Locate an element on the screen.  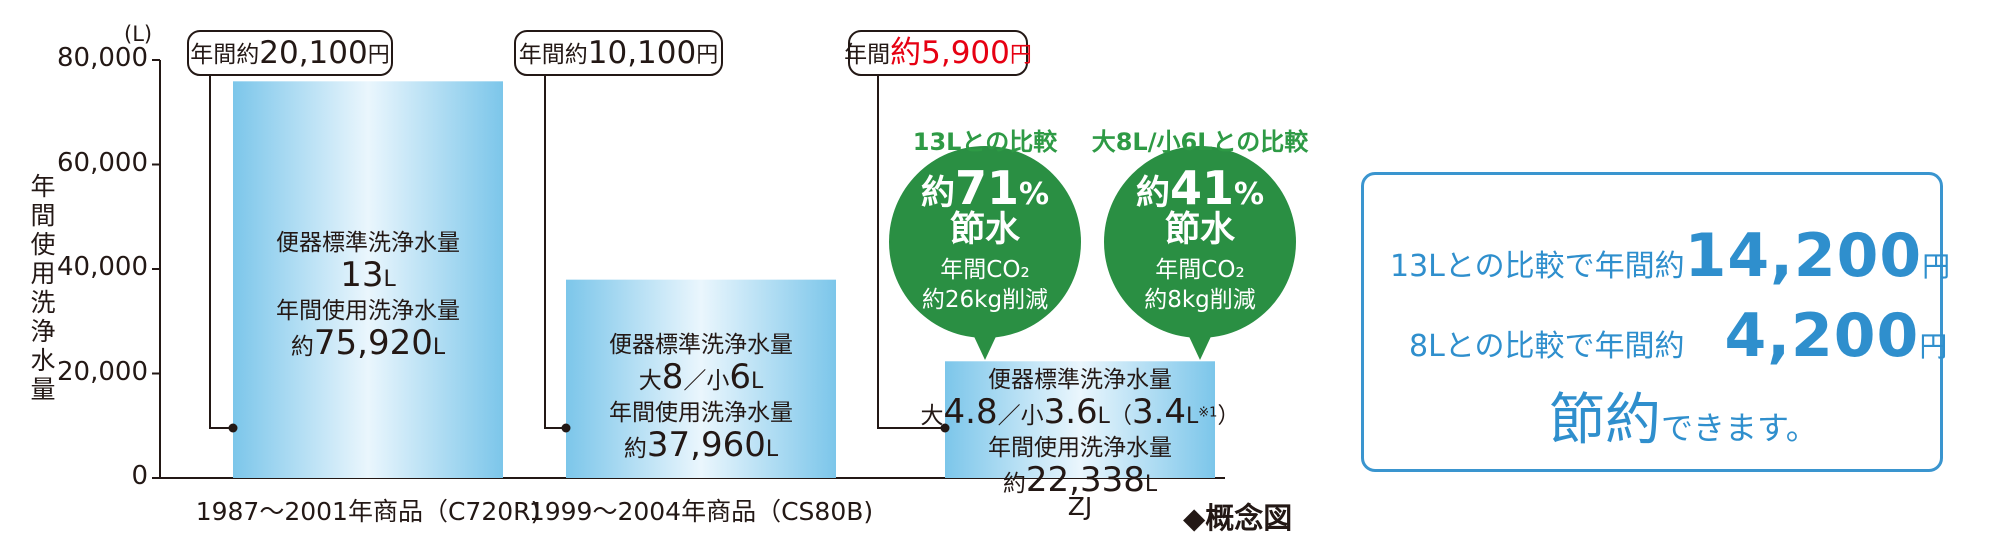
saving-text: 約41% 節水年間CO₂ 約8kg削減 is located at coordinates (1200, 239).